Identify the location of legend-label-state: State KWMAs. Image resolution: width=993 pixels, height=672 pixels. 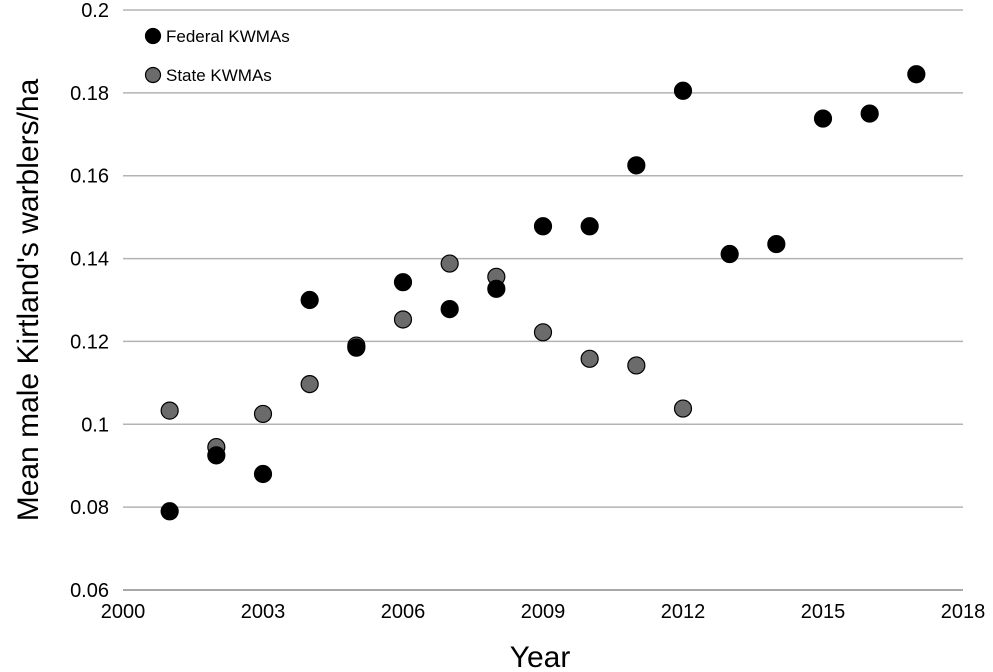
(219, 75).